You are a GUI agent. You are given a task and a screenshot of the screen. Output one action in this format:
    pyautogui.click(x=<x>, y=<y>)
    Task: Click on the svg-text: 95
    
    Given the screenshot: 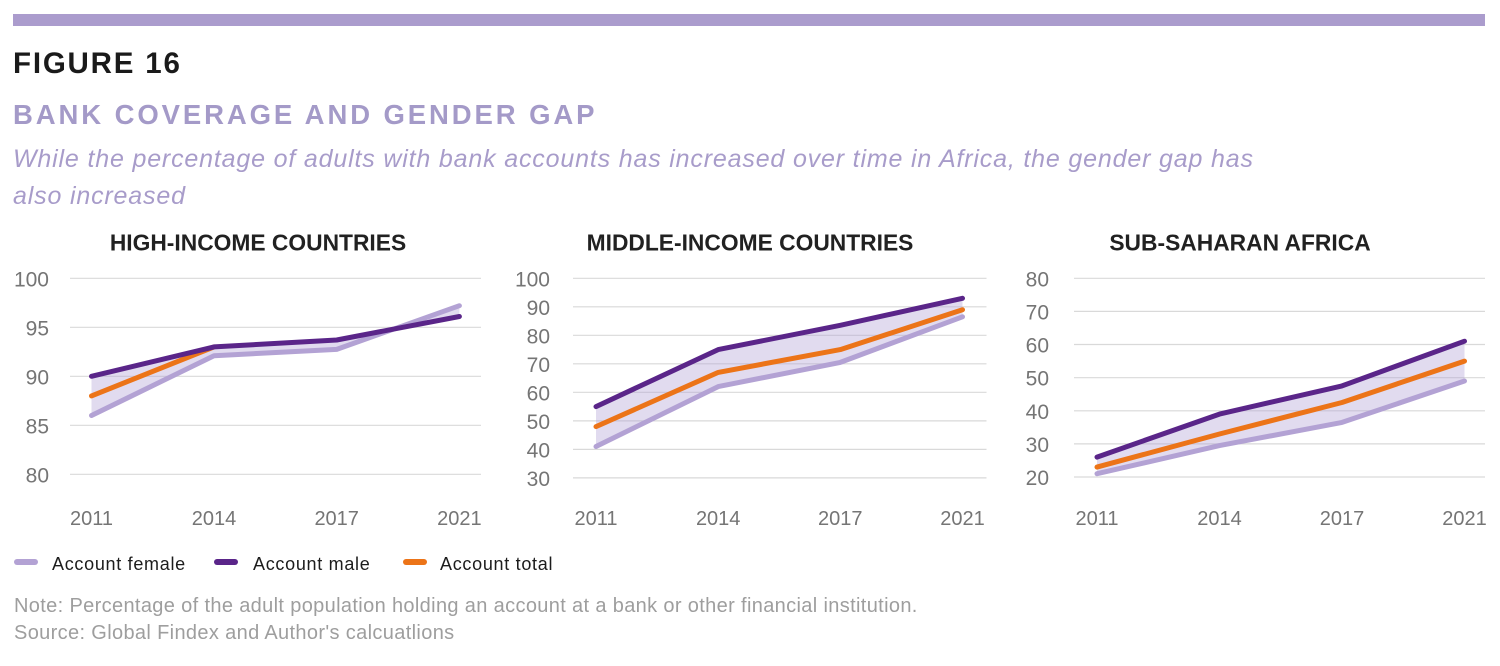 What is the action you would take?
    pyautogui.click(x=37, y=328)
    